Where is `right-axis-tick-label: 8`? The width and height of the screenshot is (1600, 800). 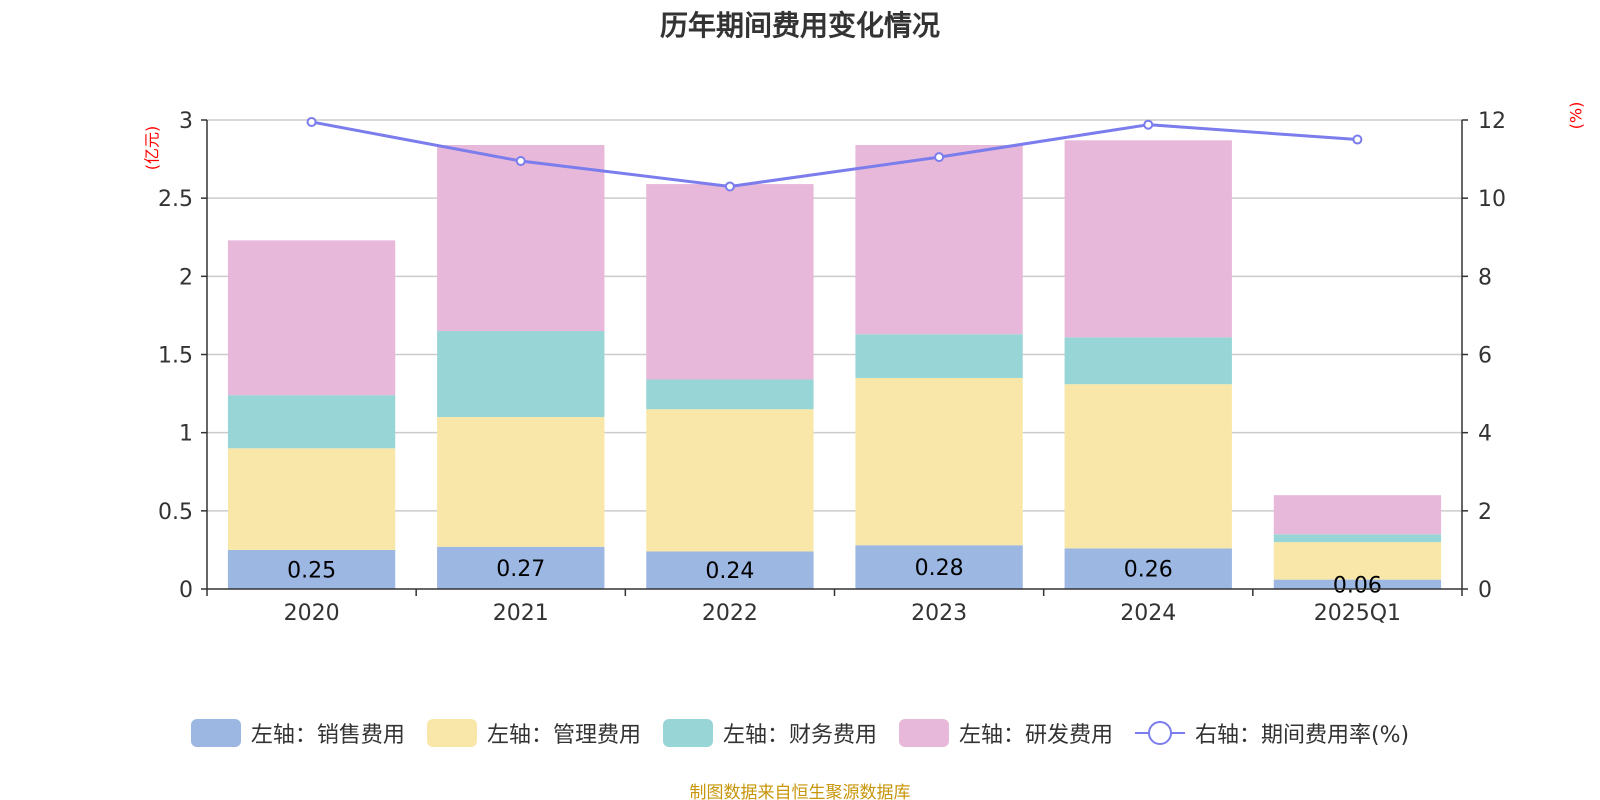 right-axis-tick-label: 8 is located at coordinates (1485, 277).